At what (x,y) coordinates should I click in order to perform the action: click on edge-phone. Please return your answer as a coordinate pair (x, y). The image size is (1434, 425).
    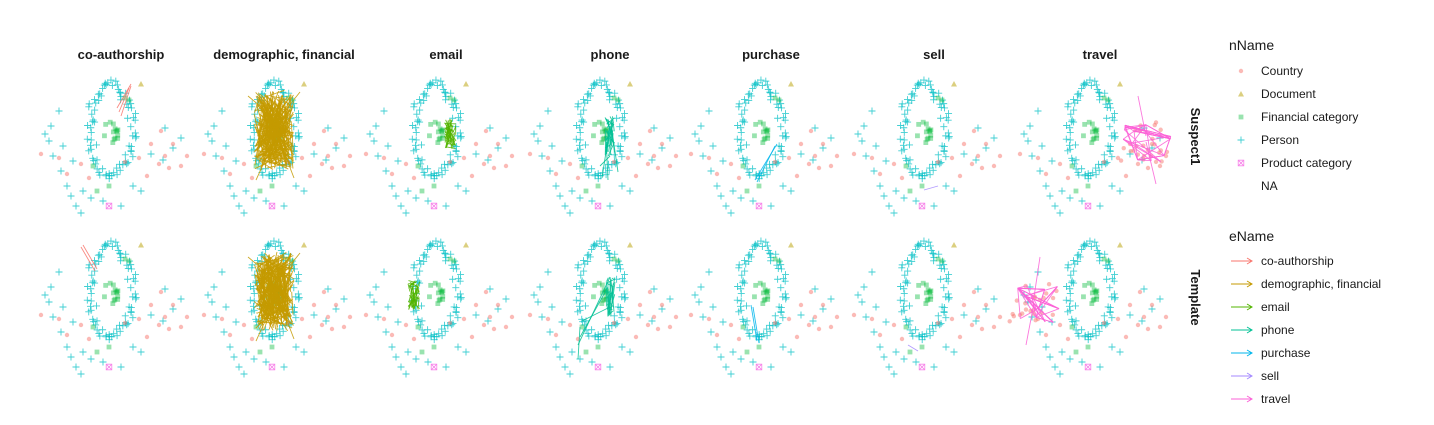
    Looking at the image, I should click on (608, 298).